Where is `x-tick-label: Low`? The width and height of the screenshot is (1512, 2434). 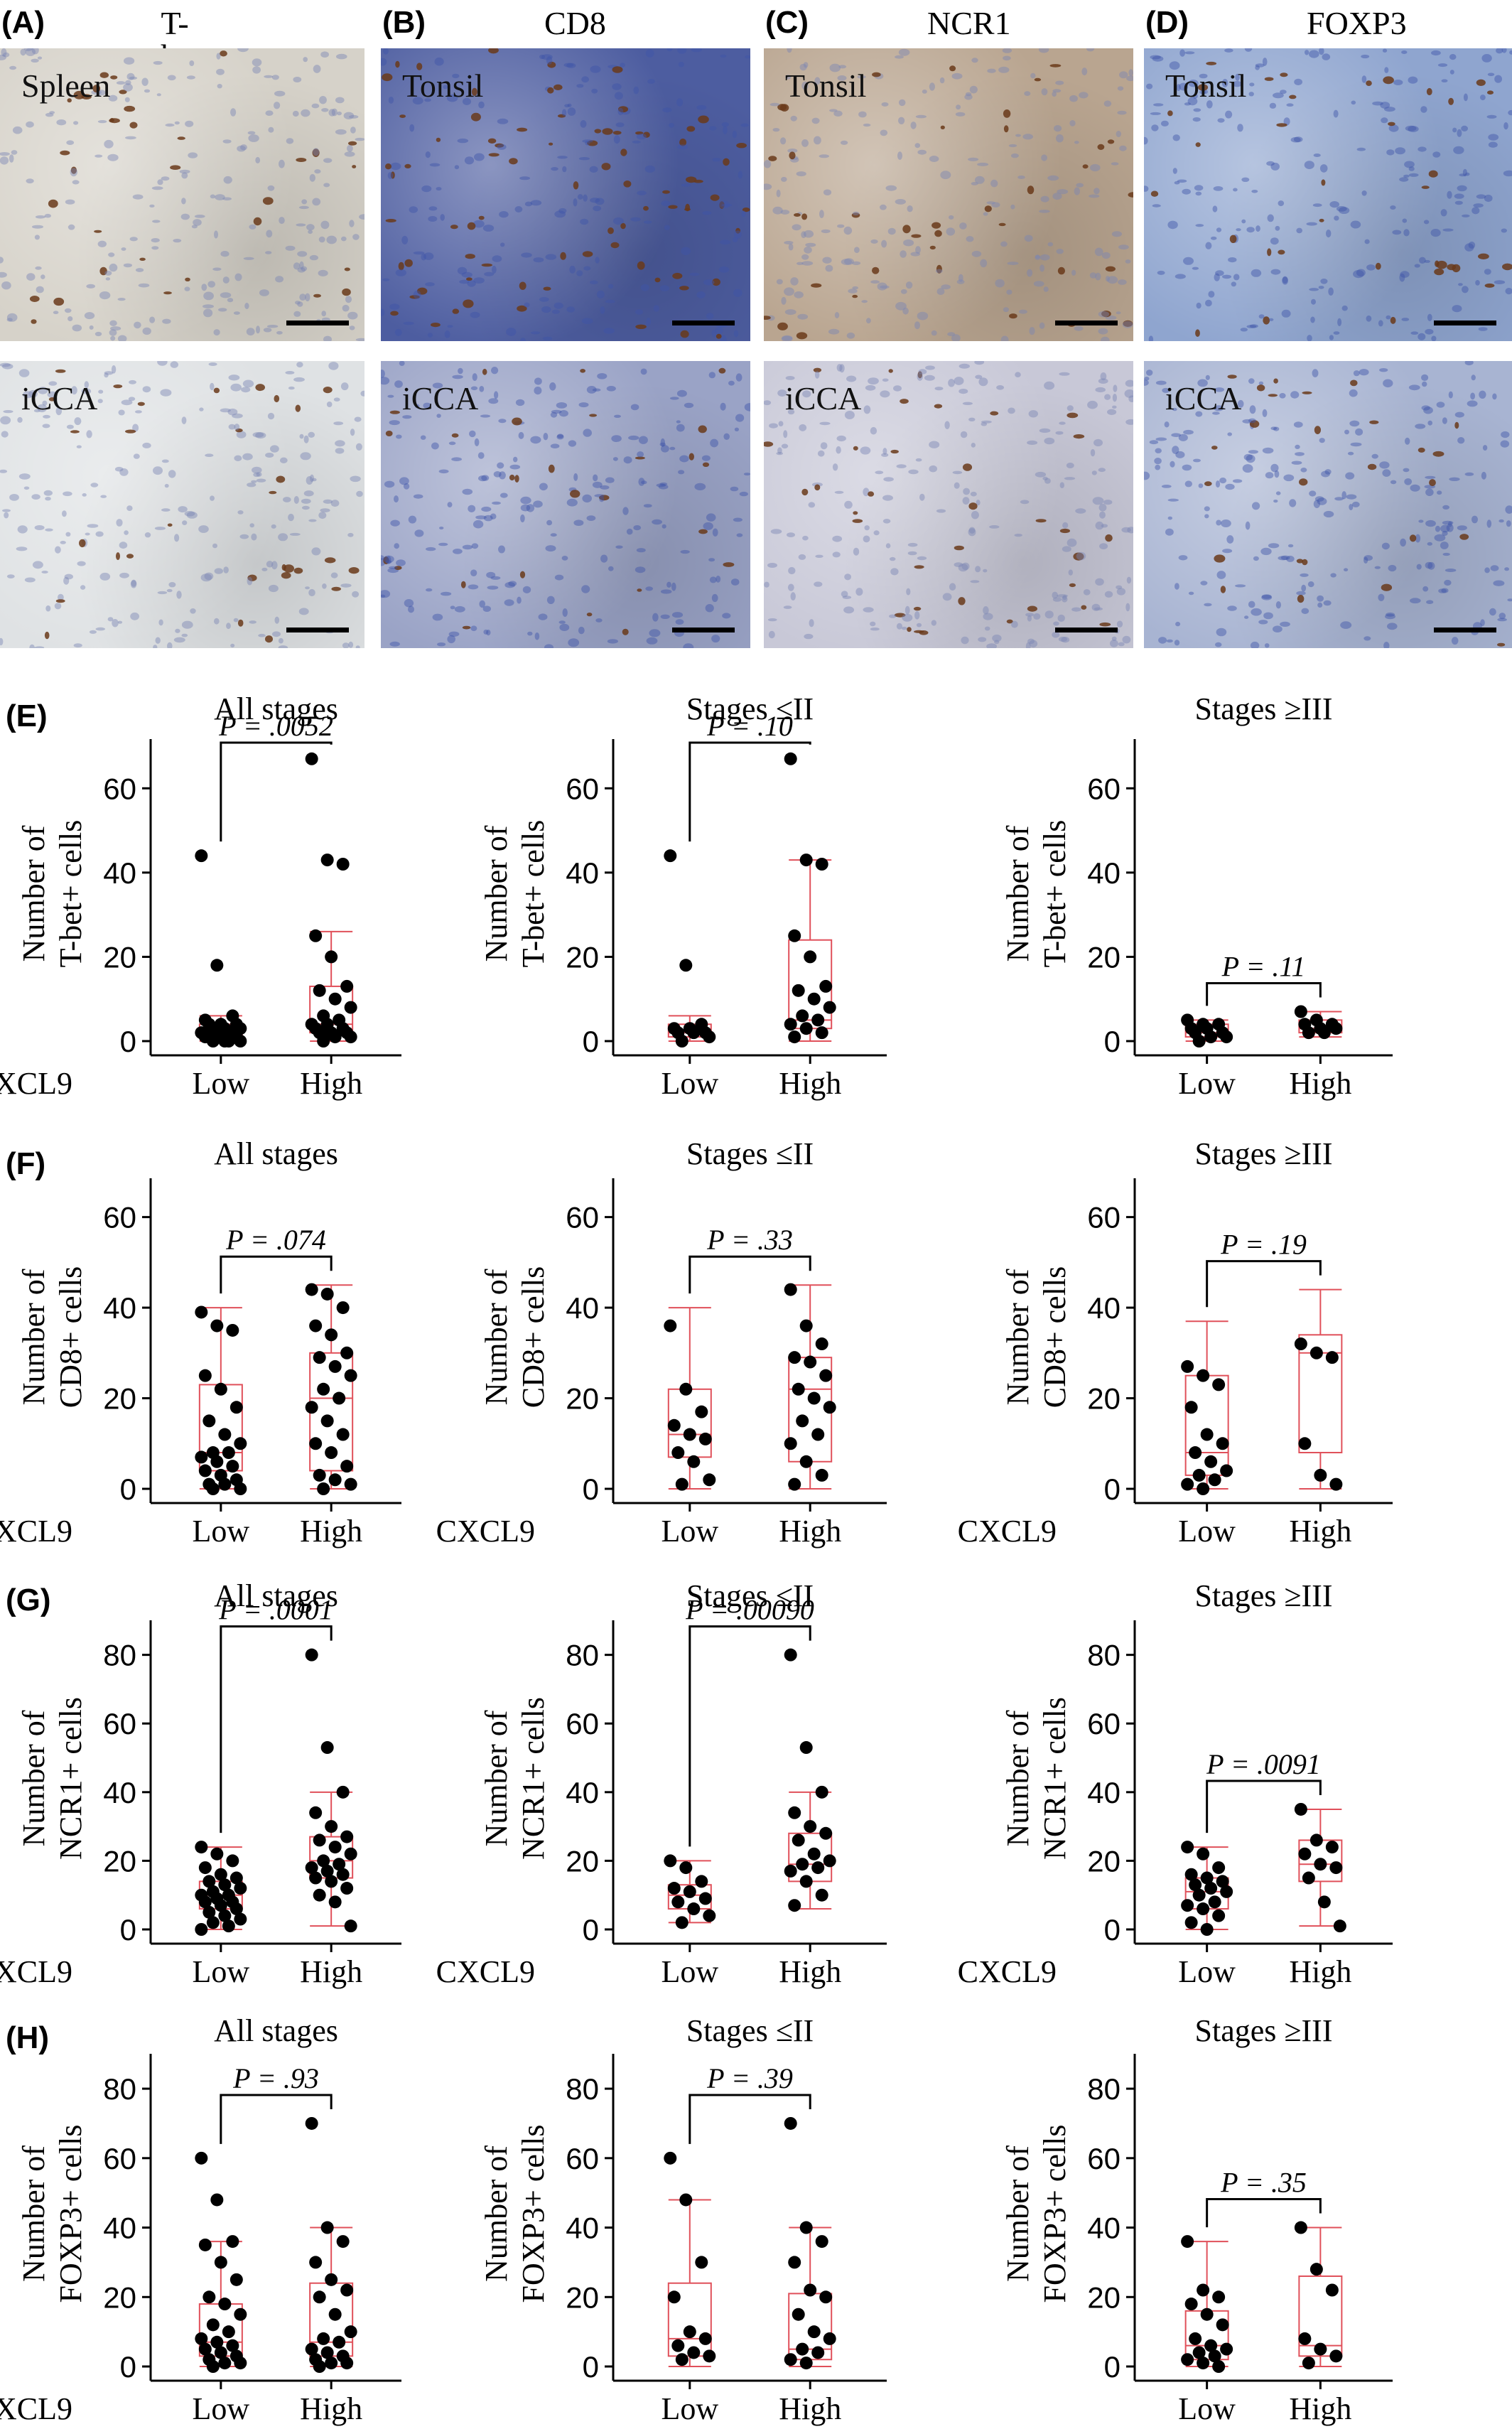 x-tick-label: Low is located at coordinates (221, 2408).